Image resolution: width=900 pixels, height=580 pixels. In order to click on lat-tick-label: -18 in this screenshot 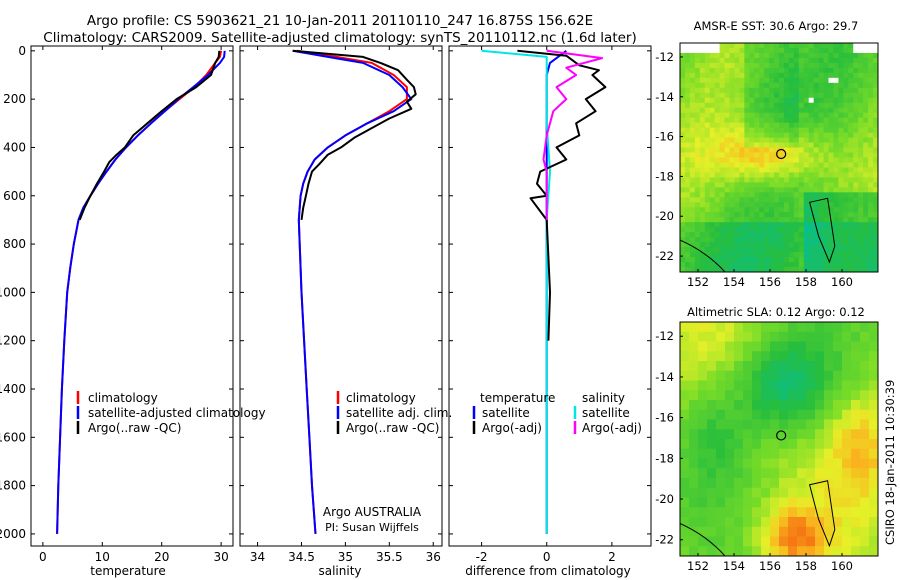, I will do `click(664, 176)`.